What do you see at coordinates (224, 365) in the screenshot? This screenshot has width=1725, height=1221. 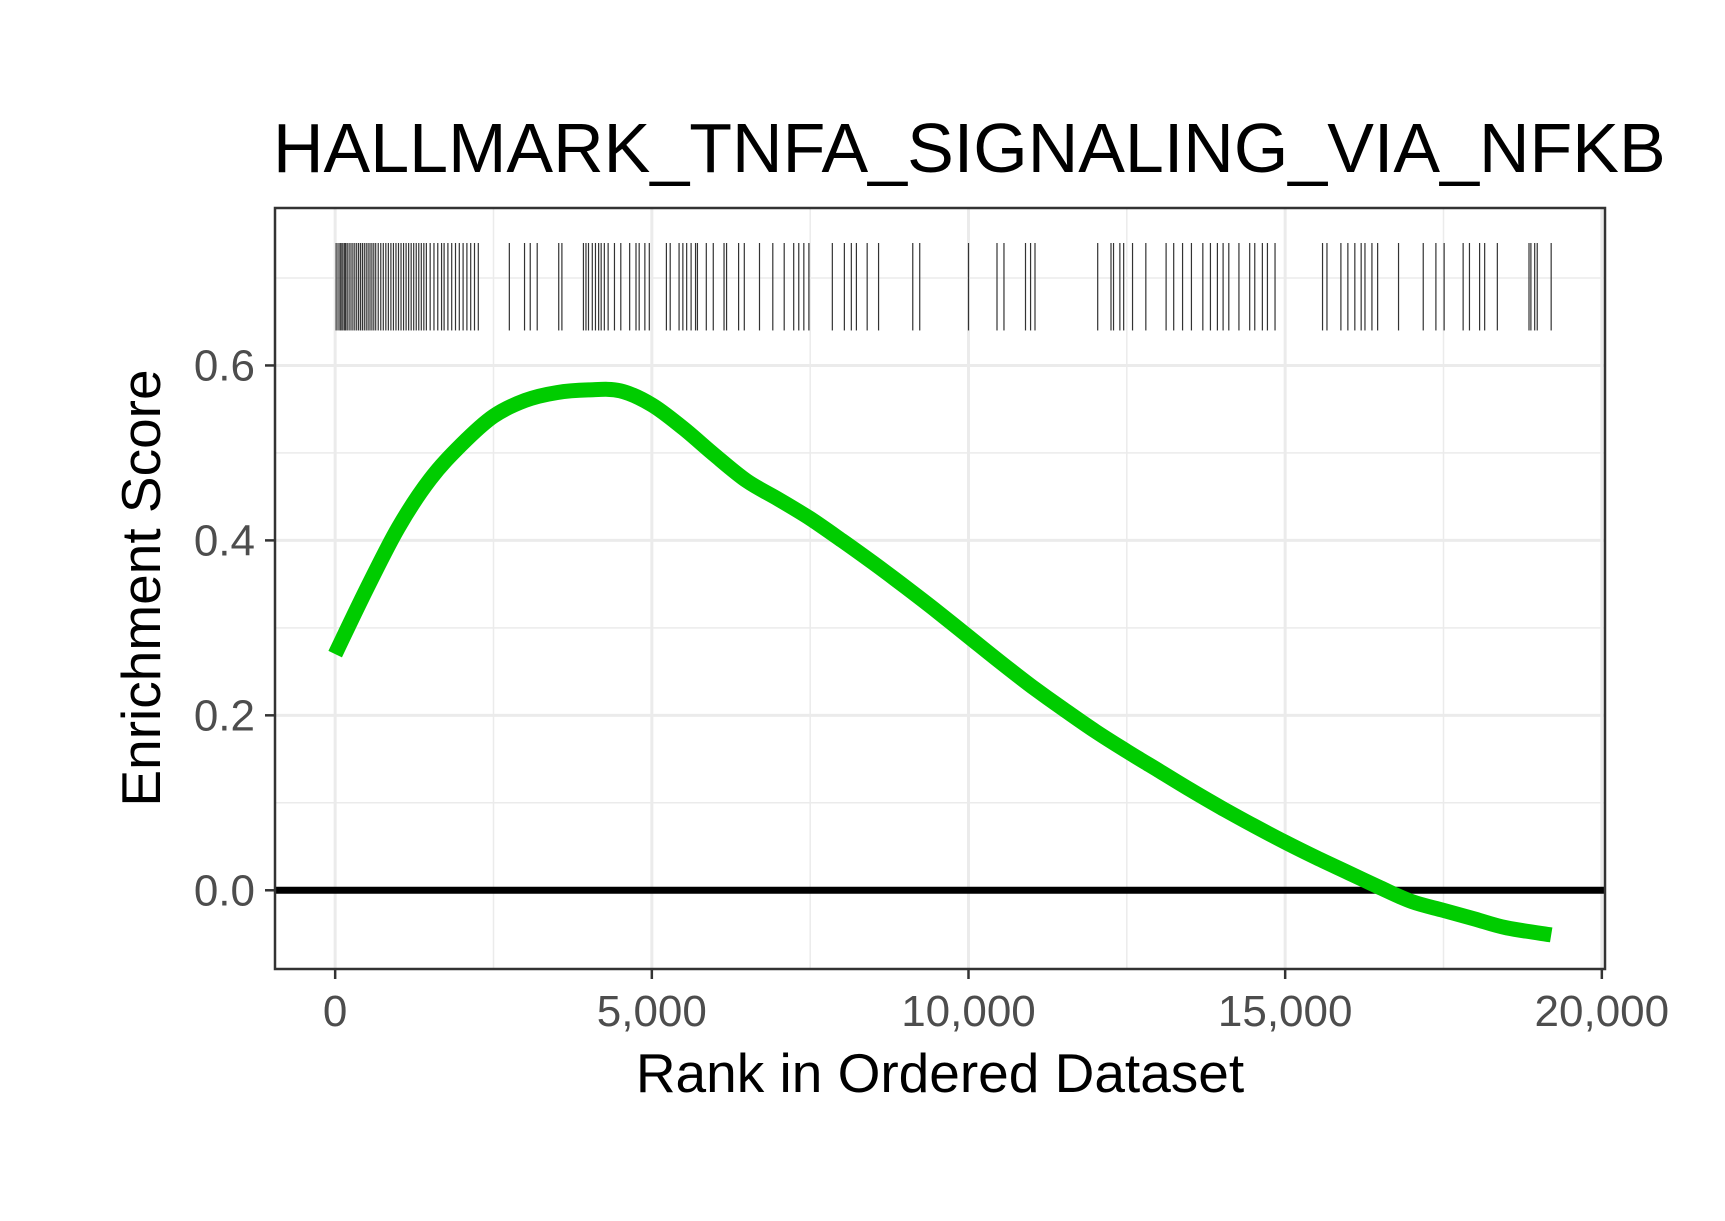 I see `y-tick-label: 0.6` at bounding box center [224, 365].